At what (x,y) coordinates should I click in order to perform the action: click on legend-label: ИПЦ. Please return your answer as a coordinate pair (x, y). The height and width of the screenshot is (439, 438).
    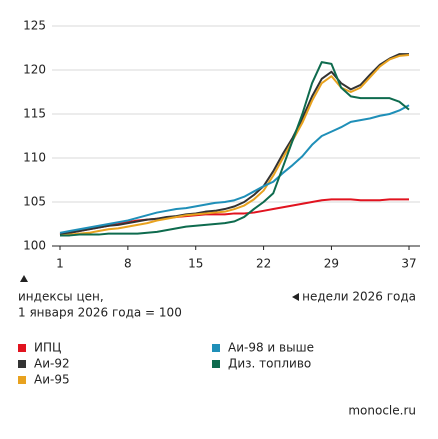
    Looking at the image, I should click on (47, 348).